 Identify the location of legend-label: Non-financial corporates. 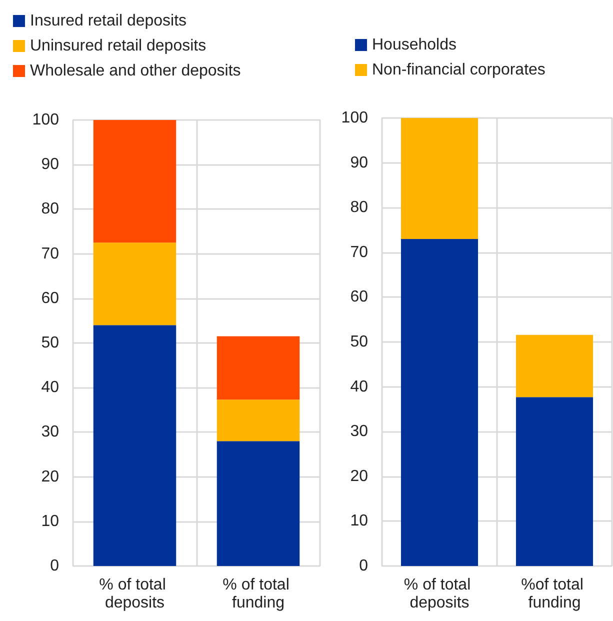
(459, 70).